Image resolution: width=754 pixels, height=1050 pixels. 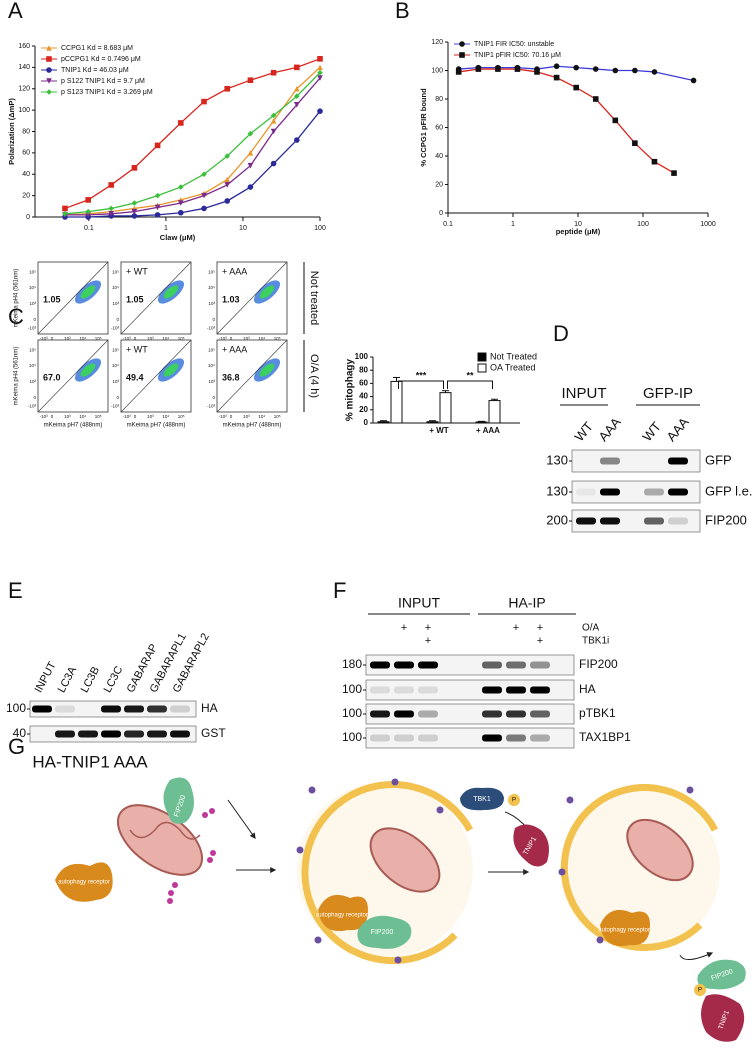 I want to click on x-tick-label: 1000, so click(x=708, y=224).